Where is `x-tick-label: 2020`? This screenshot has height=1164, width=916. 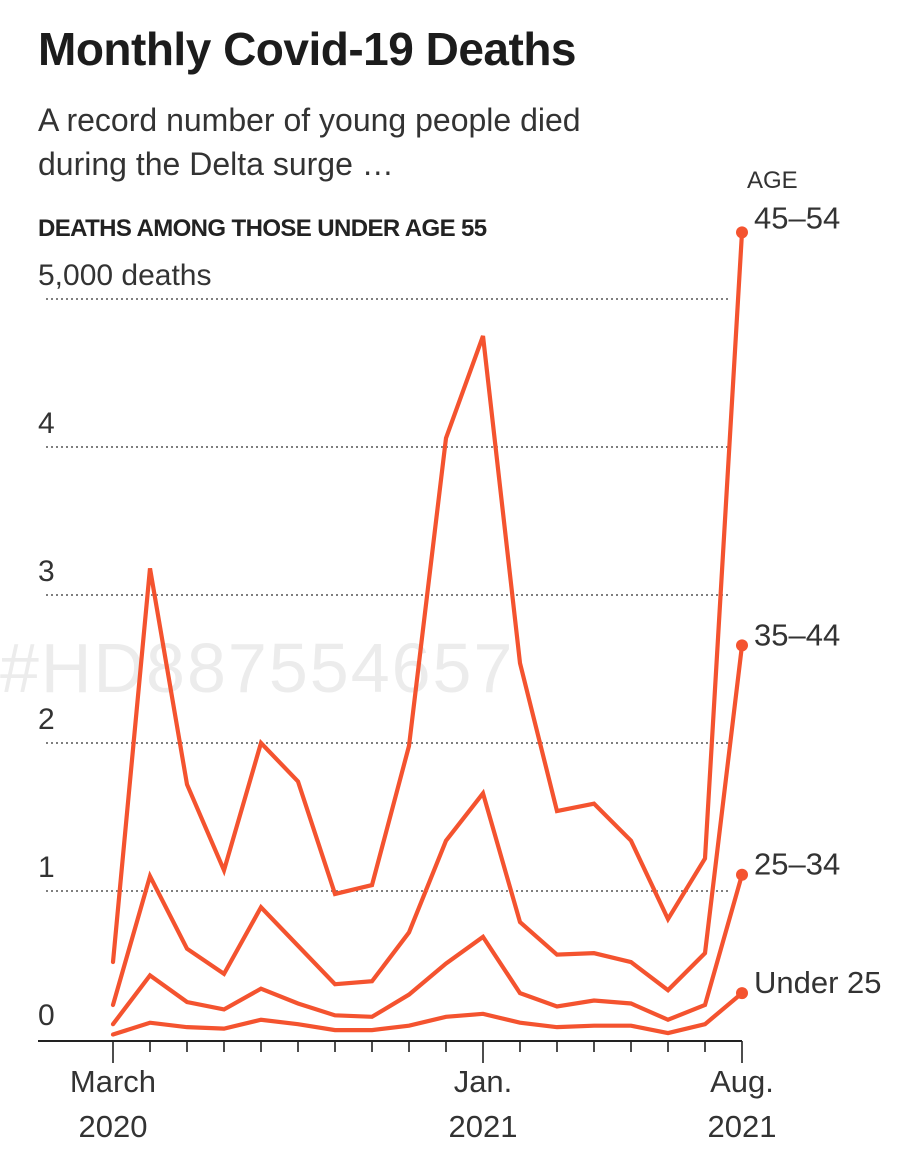 x-tick-label: 2020 is located at coordinates (113, 1126).